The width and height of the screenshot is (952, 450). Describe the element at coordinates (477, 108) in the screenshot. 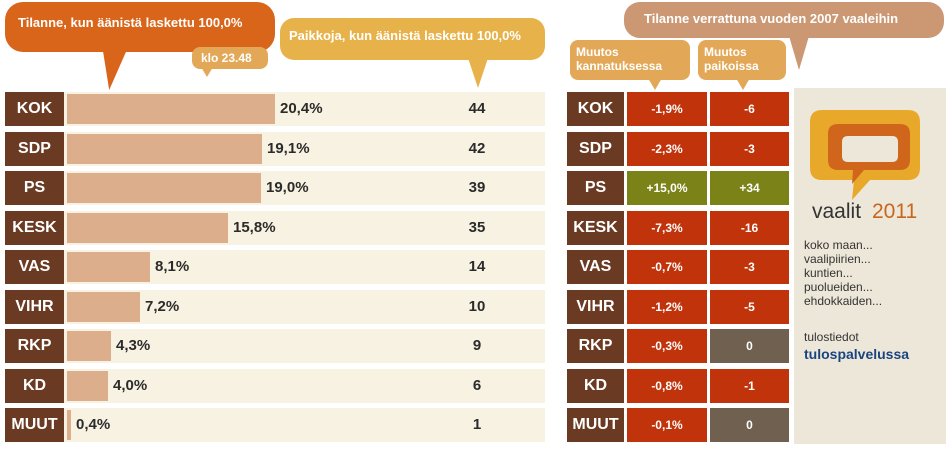

I see `seat-count: 44` at that location.